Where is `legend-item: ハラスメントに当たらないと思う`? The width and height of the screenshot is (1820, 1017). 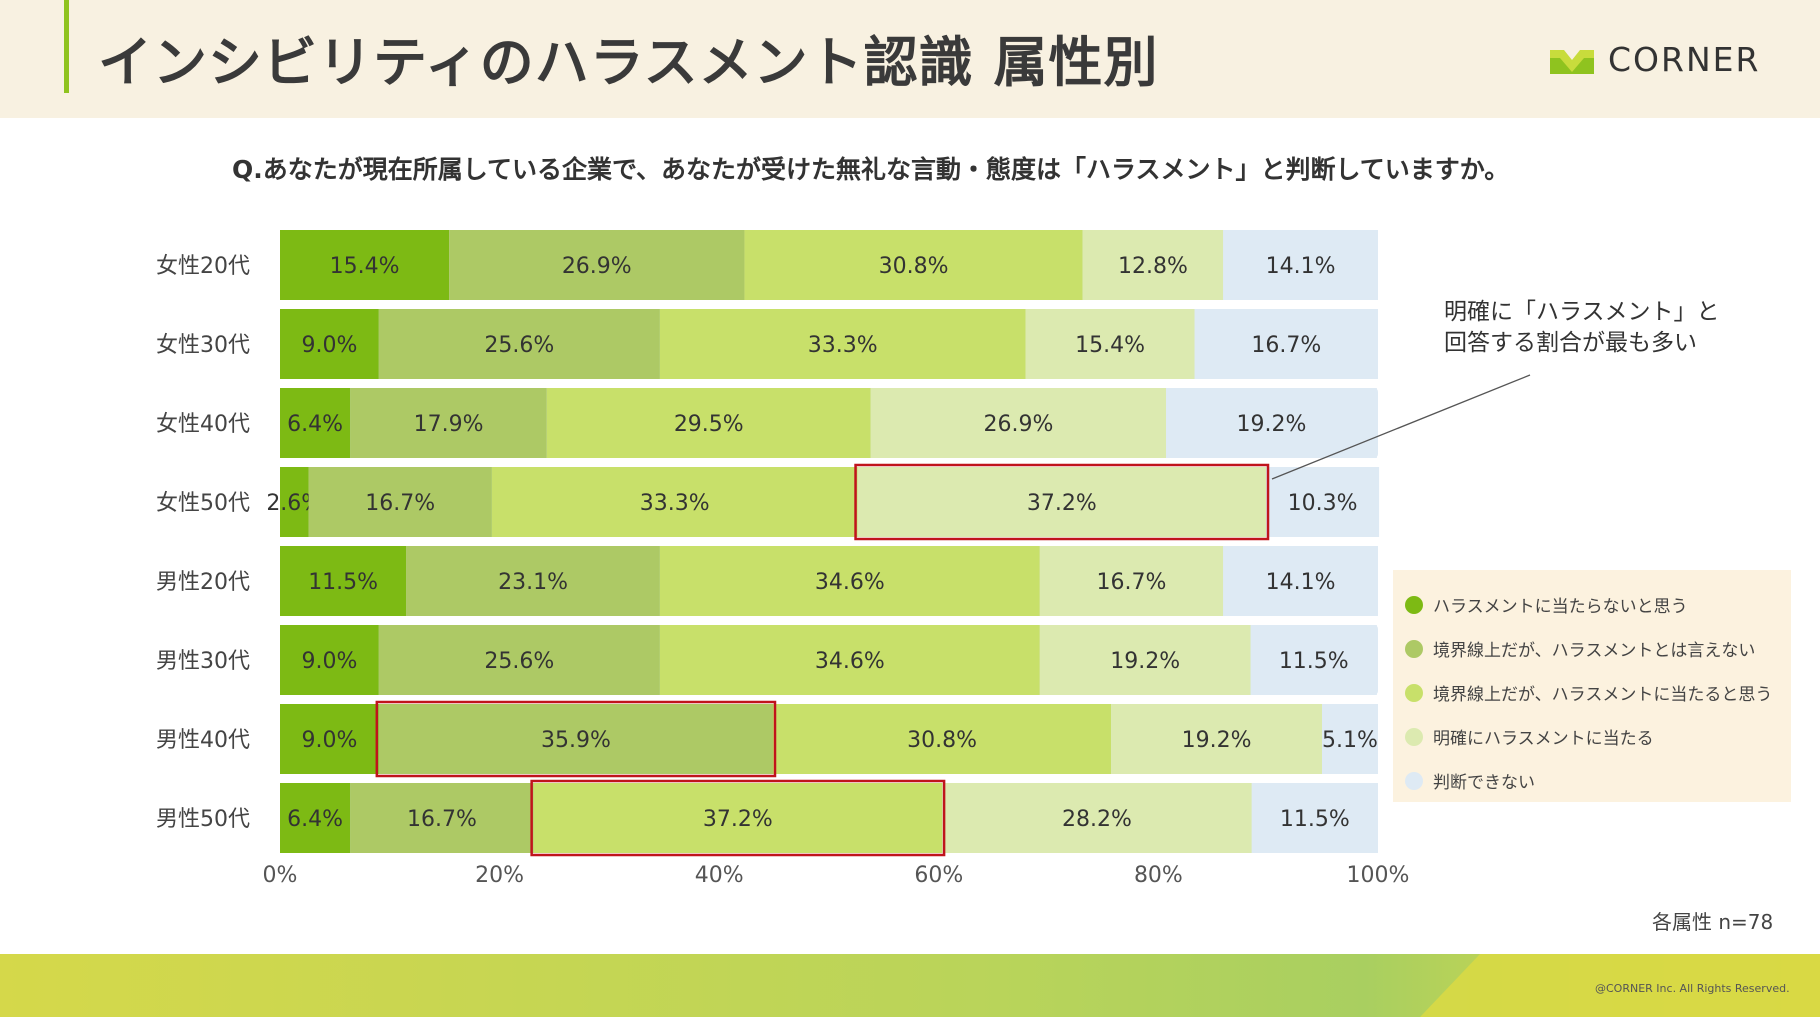 legend-item: ハラスメントに当たらないと思う is located at coordinates (1546, 604).